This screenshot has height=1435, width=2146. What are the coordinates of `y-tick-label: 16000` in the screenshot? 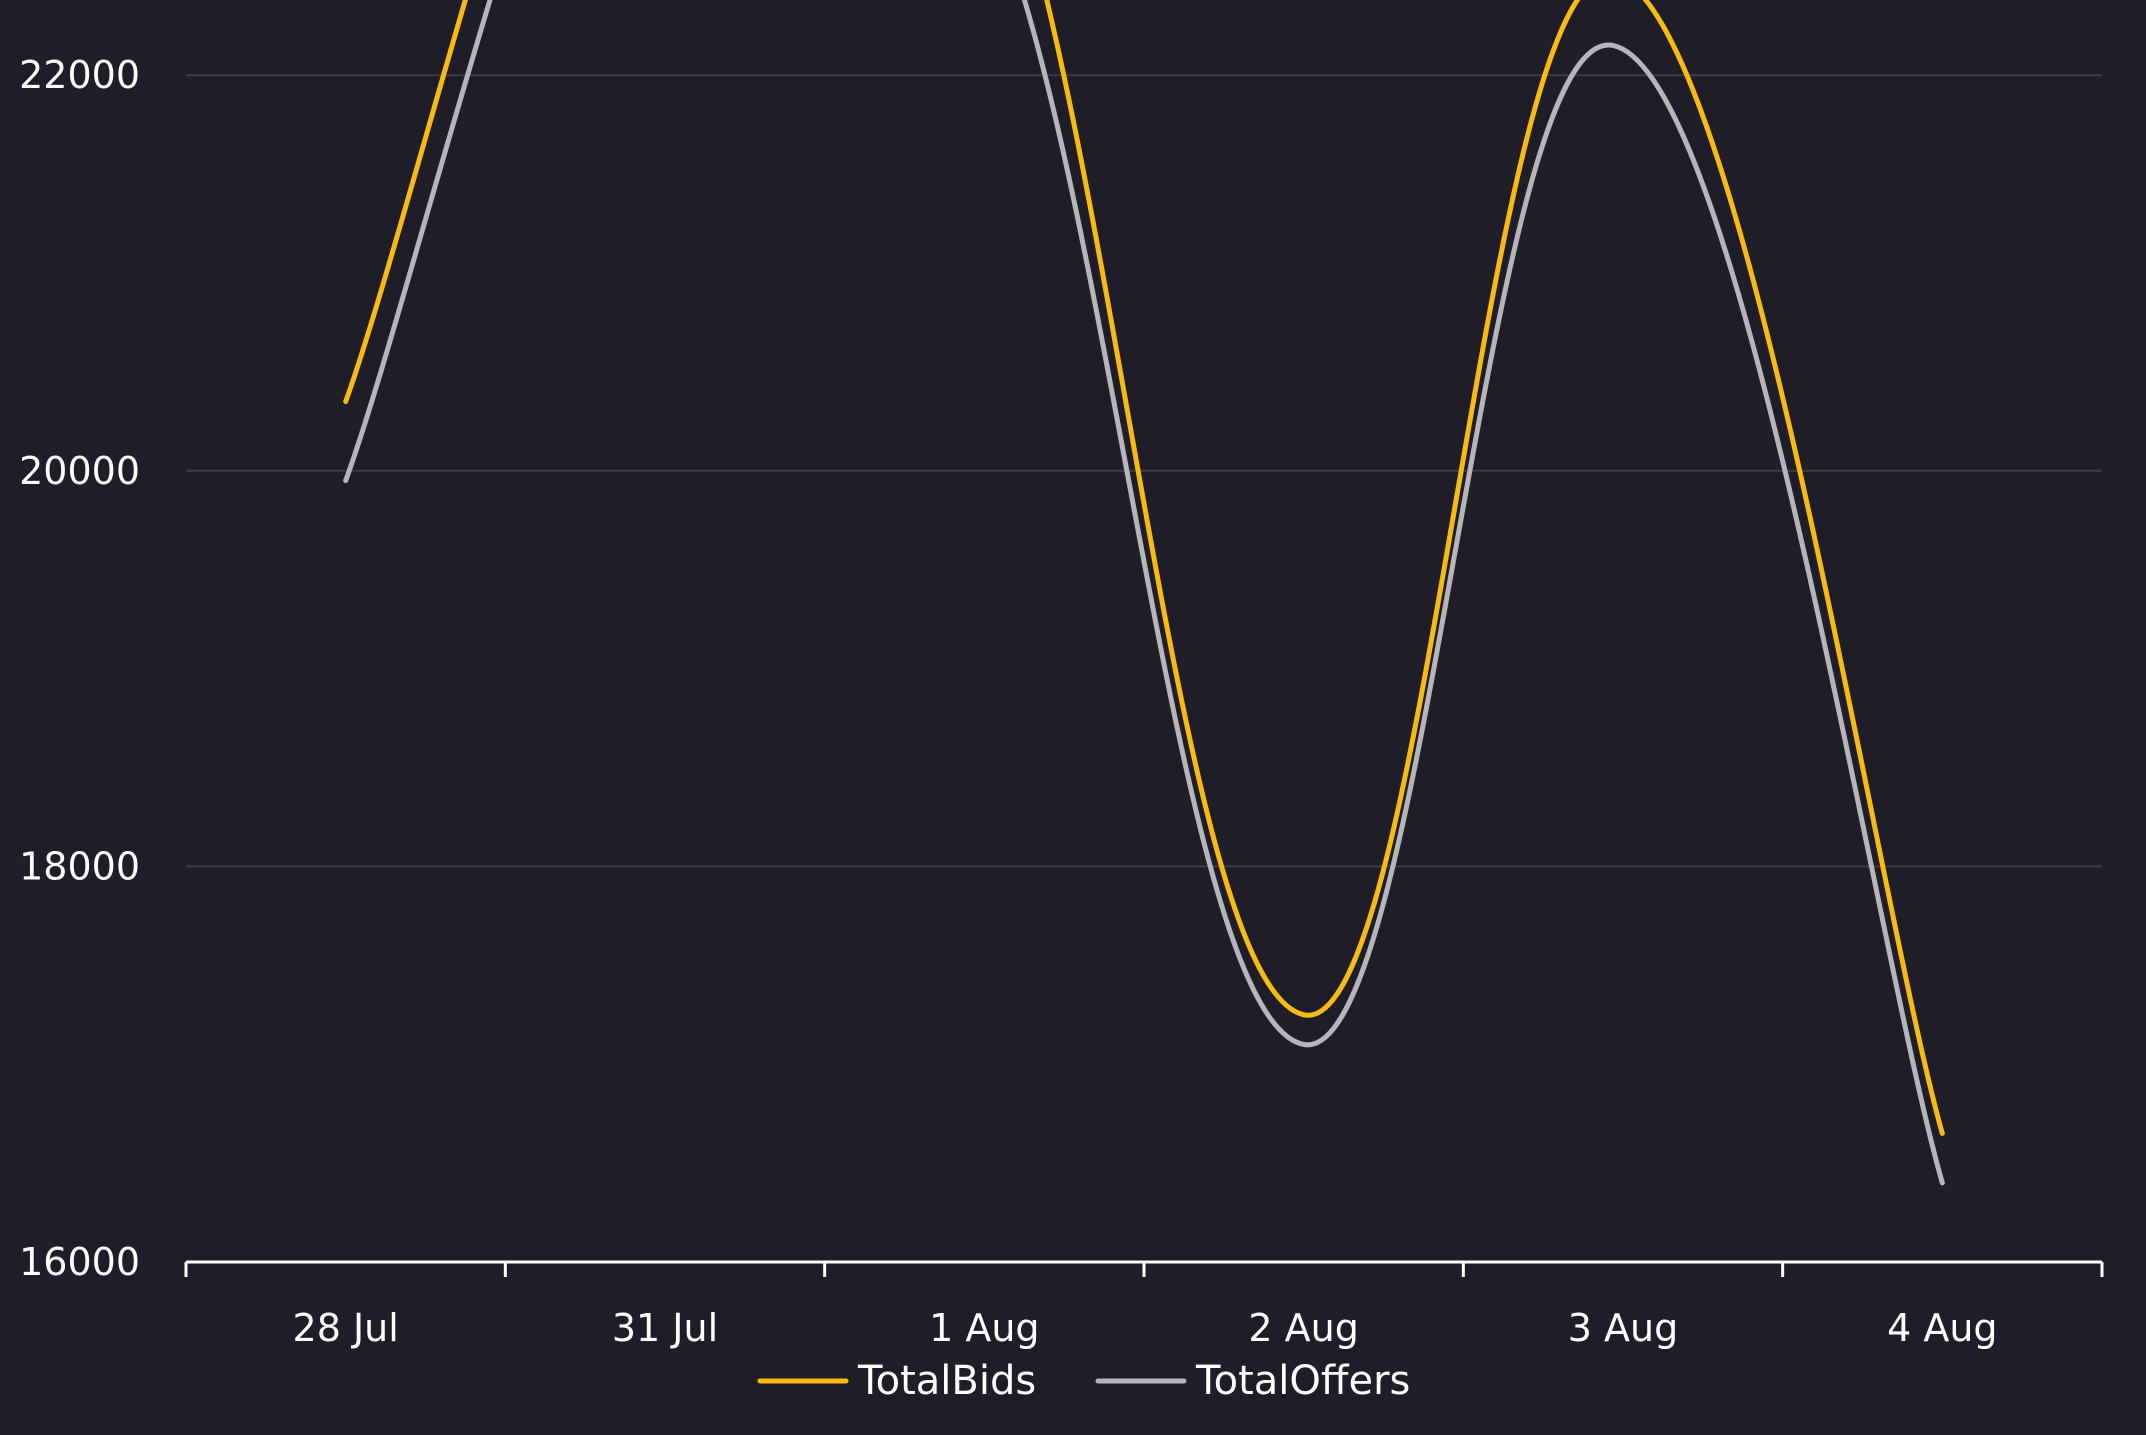 It's located at (79, 1262).